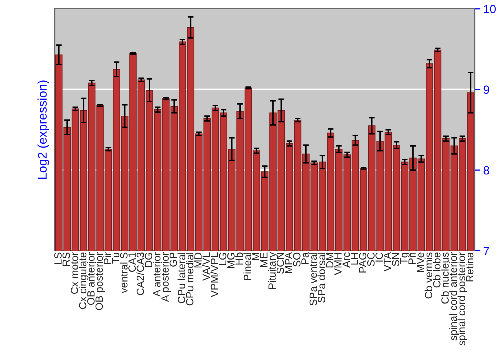  I want to click on x-tick-label: CA1, so click(132, 262).